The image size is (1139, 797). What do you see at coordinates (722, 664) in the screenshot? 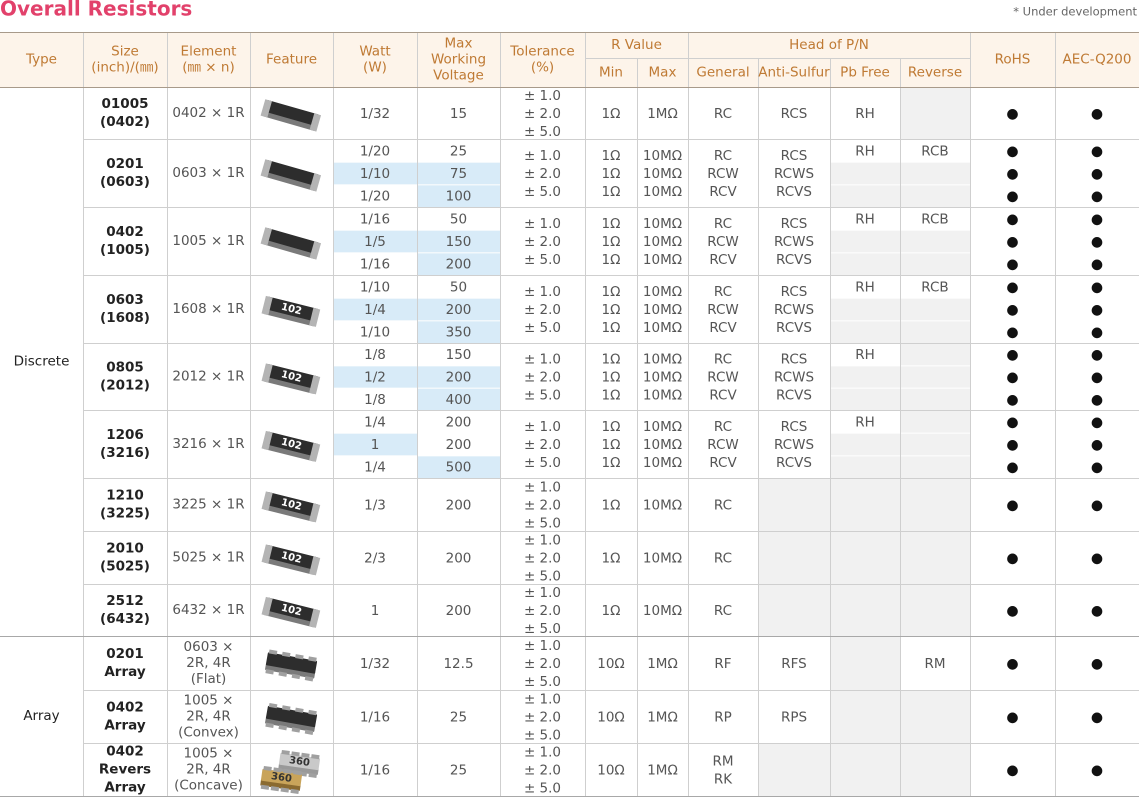
I see `cell-text: RF` at bounding box center [722, 664].